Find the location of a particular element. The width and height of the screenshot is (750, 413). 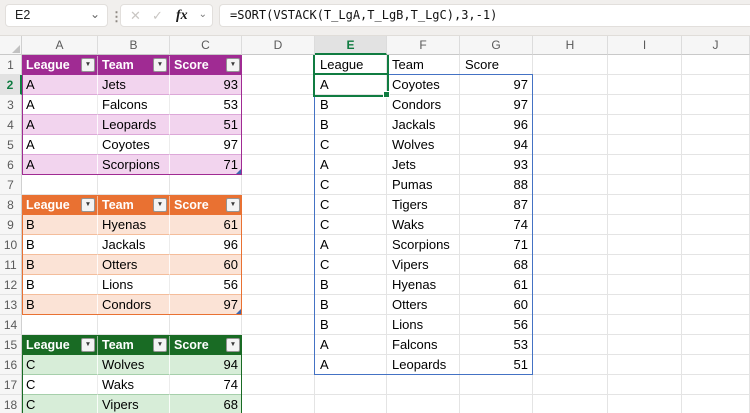

row-header-4: 4 is located at coordinates (11, 125).